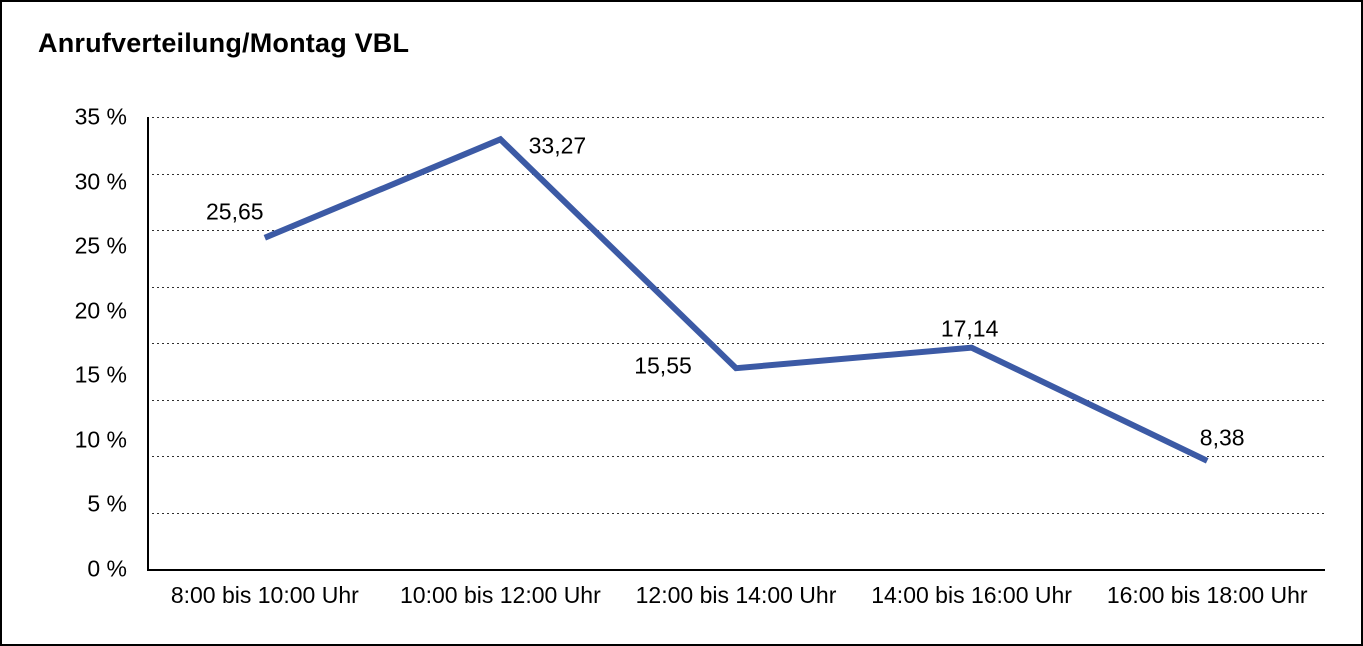  What do you see at coordinates (100, 374) in the screenshot?
I see `y-axis-tick-label: 15 %` at bounding box center [100, 374].